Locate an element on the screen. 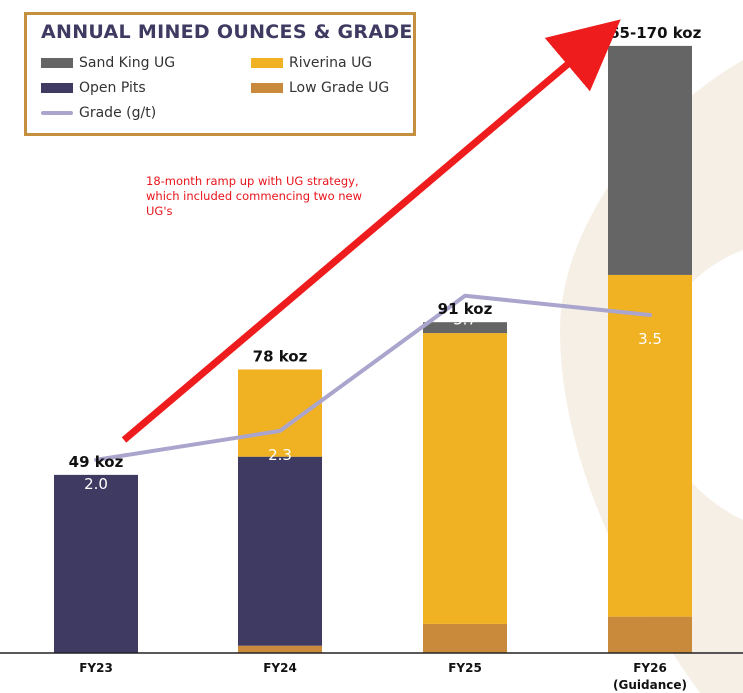  bar-segment-low-grade-ug-fy24 is located at coordinates (280, 649).